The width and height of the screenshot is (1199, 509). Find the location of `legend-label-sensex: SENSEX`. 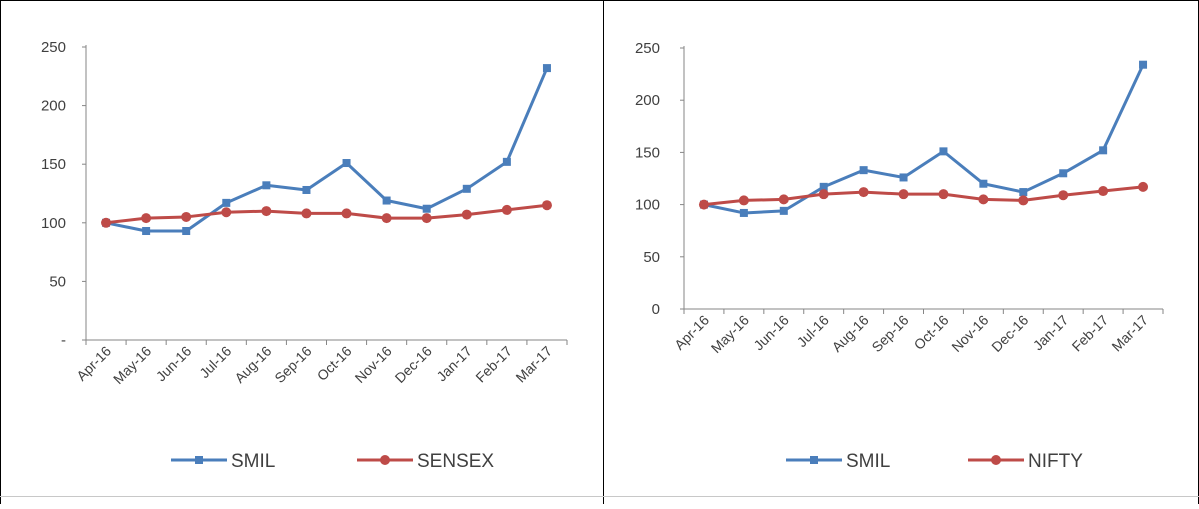

legend-label-sensex: SENSEX is located at coordinates (455, 461).